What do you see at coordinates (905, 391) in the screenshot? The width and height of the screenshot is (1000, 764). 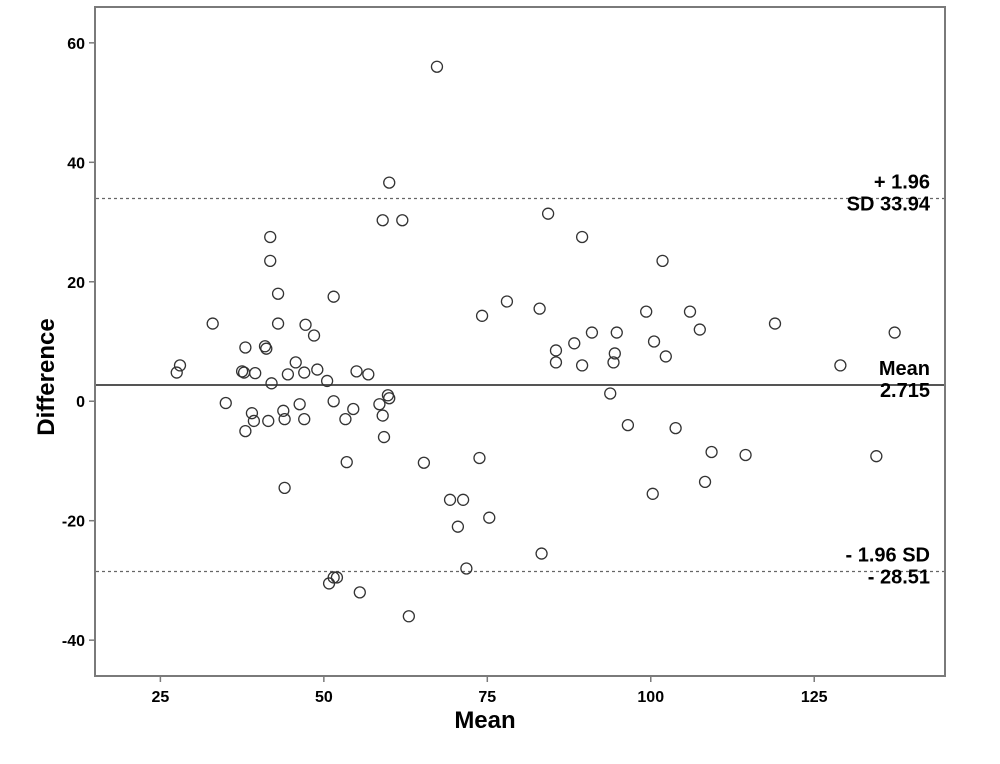 I see `mean-line-label-2: 2.715` at bounding box center [905, 391].